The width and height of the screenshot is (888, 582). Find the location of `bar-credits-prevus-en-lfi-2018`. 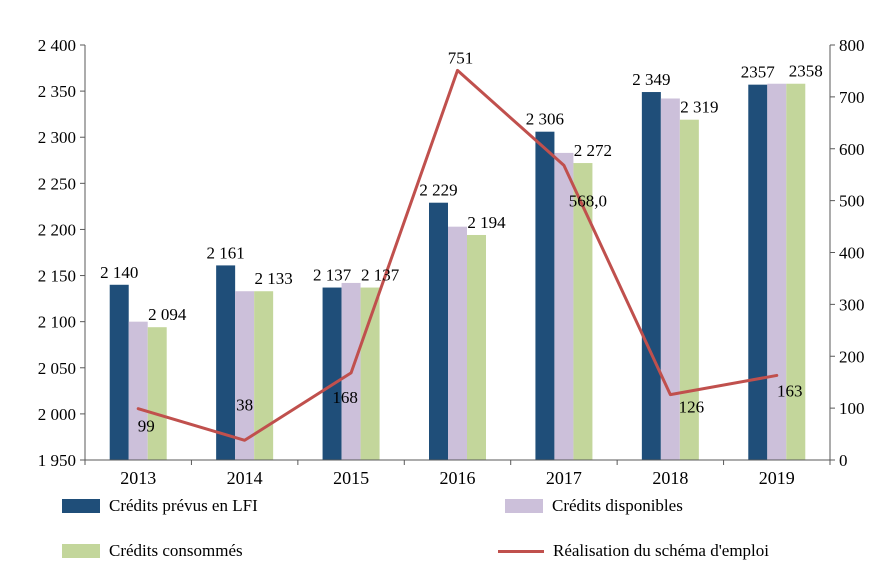

bar-credits-prevus-en-lfi-2018 is located at coordinates (651, 276).